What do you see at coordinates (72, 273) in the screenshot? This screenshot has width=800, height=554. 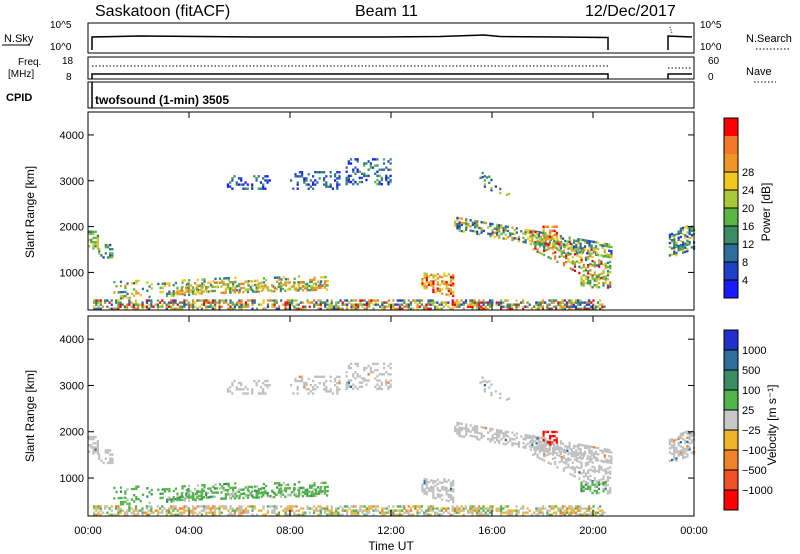 I see `power-ytick-label: 1000` at bounding box center [72, 273].